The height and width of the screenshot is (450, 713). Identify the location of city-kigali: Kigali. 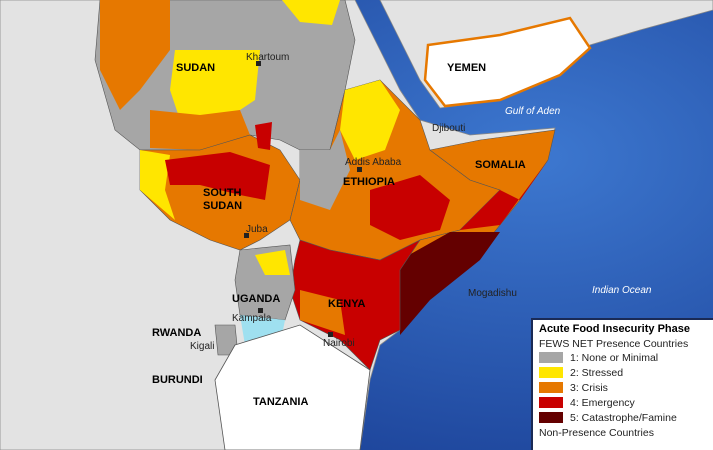
(202, 346).